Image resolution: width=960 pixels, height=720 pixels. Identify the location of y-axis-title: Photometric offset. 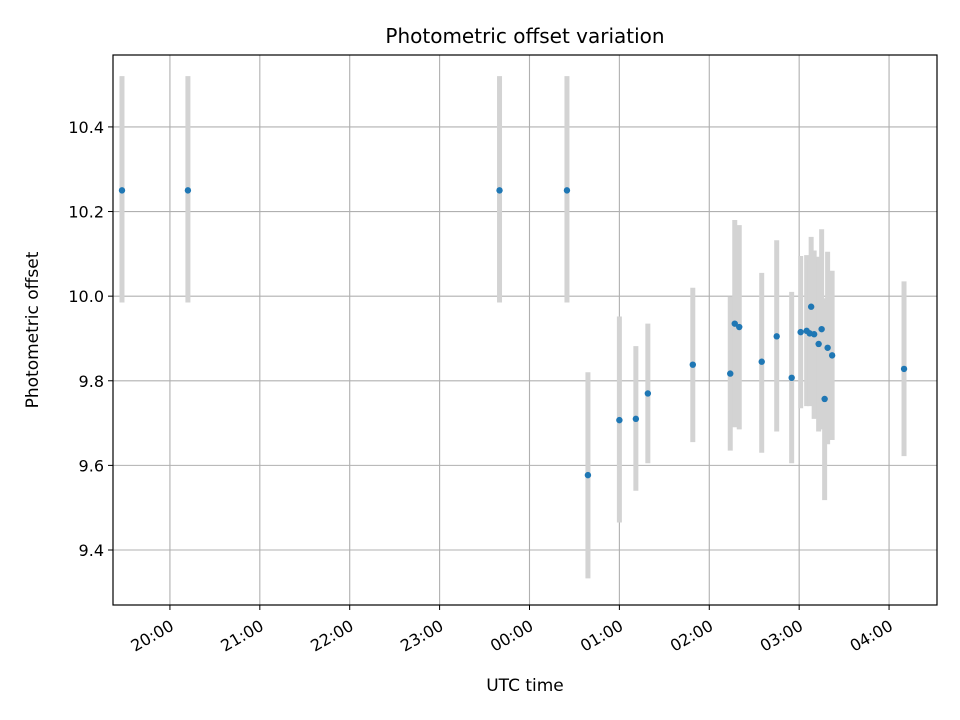
(33, 329).